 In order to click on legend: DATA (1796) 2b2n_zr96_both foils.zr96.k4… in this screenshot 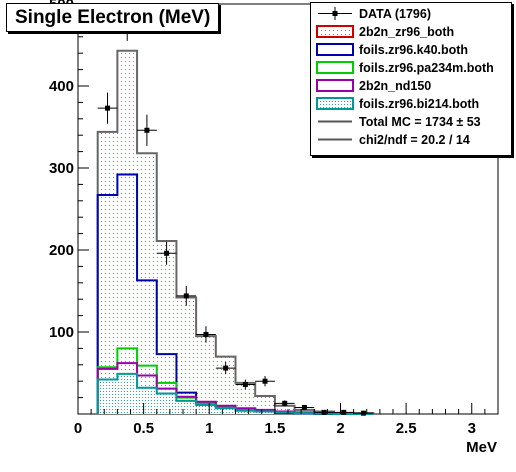, I will do `click(411, 79)`.